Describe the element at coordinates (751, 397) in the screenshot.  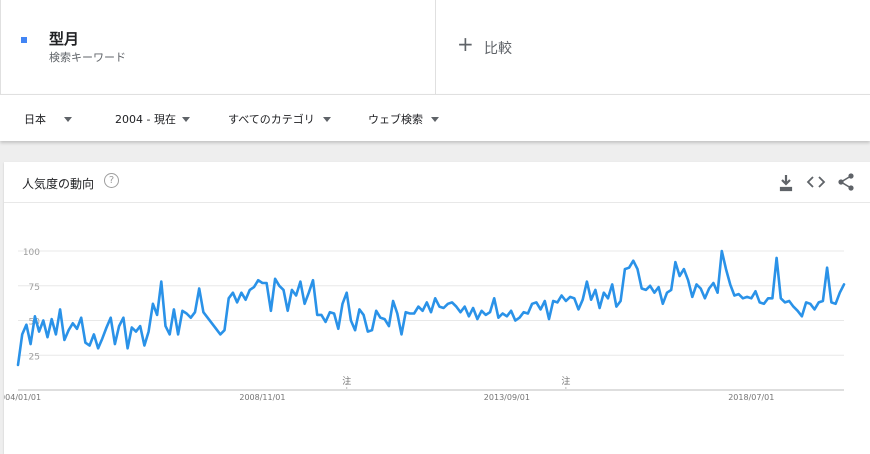
I see `x-tick-label: 2018/07/01` at that location.